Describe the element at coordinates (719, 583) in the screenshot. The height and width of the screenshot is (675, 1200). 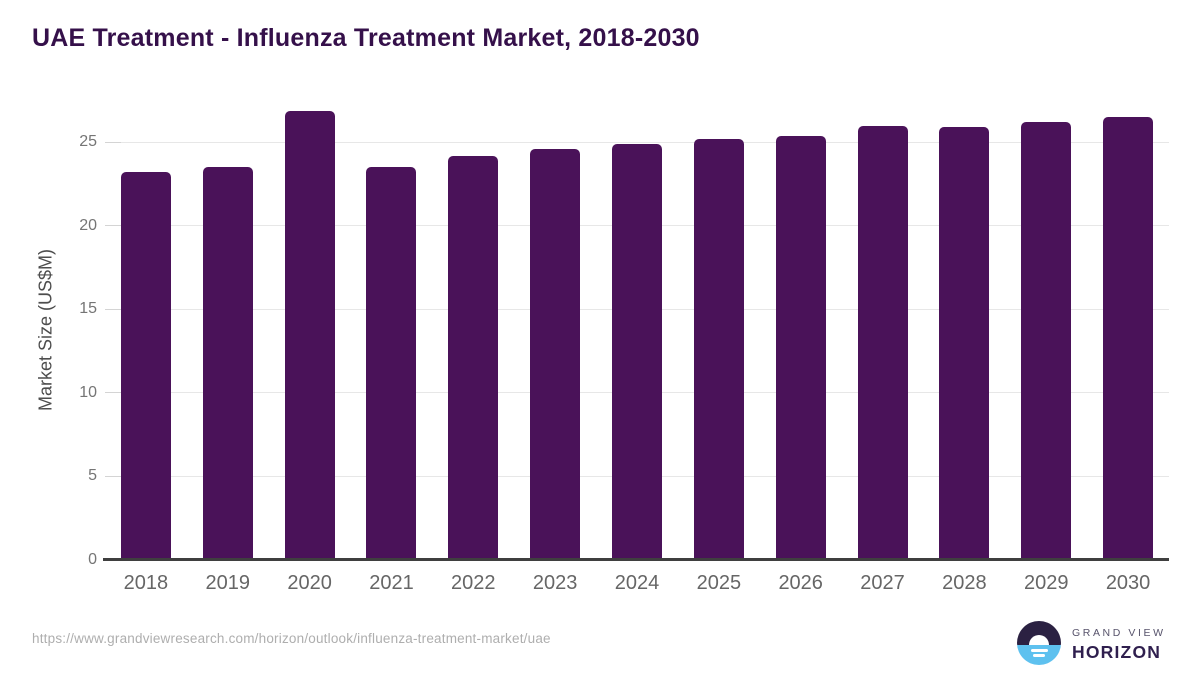
I see `x-tick-label-2025: 2025` at that location.